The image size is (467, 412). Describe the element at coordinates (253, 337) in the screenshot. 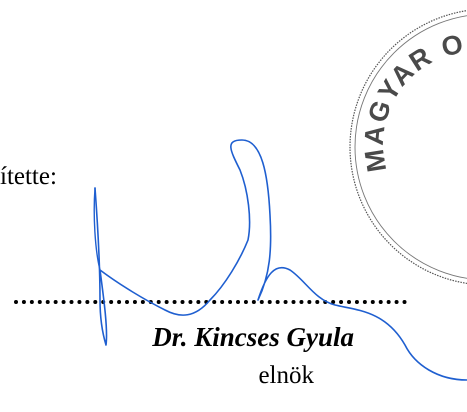

I see `signatory-name: Dr. Kincses Gyula` at that location.